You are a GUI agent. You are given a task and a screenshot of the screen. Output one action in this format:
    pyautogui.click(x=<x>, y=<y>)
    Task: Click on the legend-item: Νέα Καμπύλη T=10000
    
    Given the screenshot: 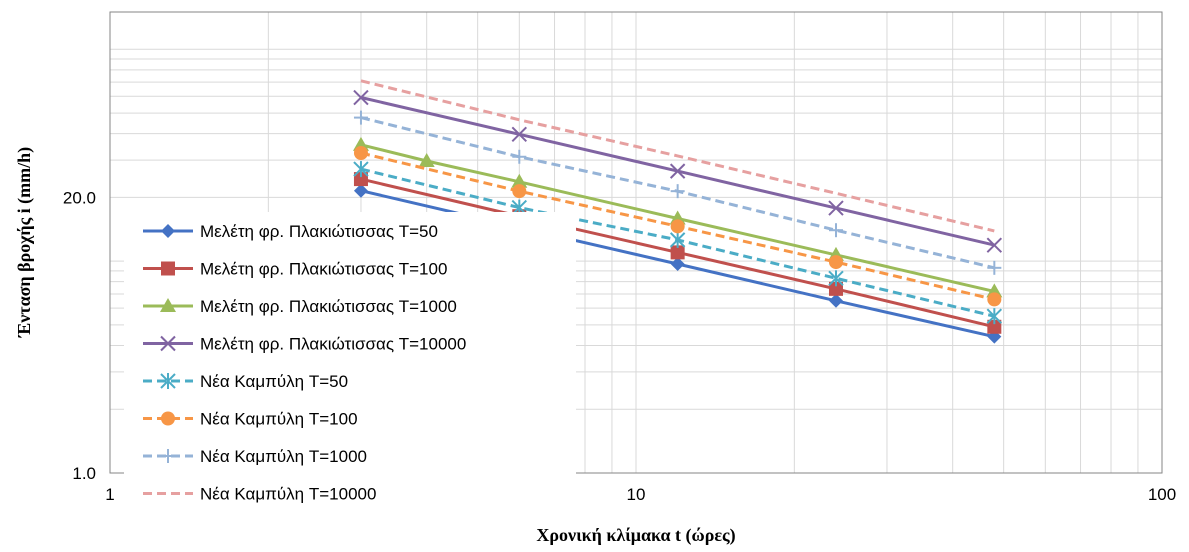 What is the action you would take?
    pyautogui.click(x=259, y=494)
    